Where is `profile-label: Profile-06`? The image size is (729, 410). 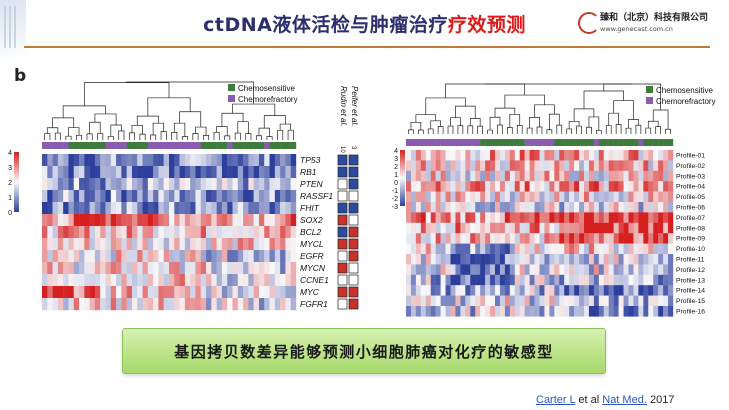
profile-label: Profile-06 is located at coordinates (690, 208).